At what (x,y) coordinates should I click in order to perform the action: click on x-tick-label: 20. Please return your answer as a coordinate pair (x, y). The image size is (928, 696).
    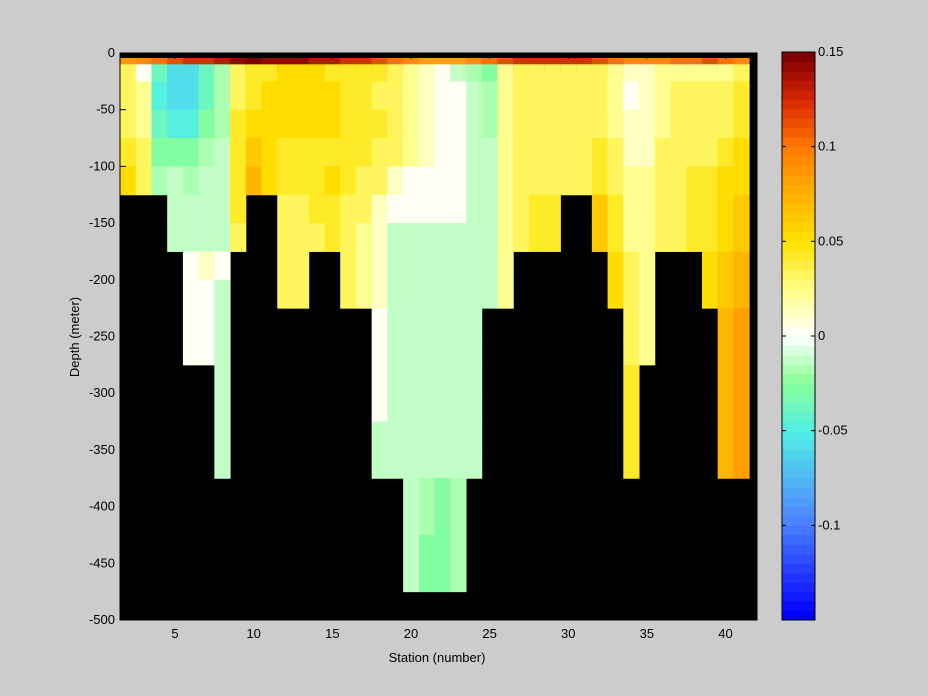
    Looking at the image, I should click on (411, 633).